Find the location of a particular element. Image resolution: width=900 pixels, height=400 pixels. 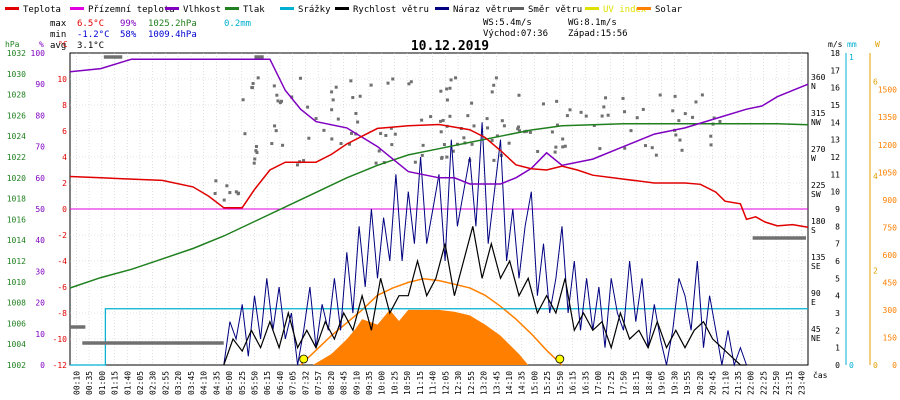

wind-tick-label: 18 is located at coordinates (835, 53).